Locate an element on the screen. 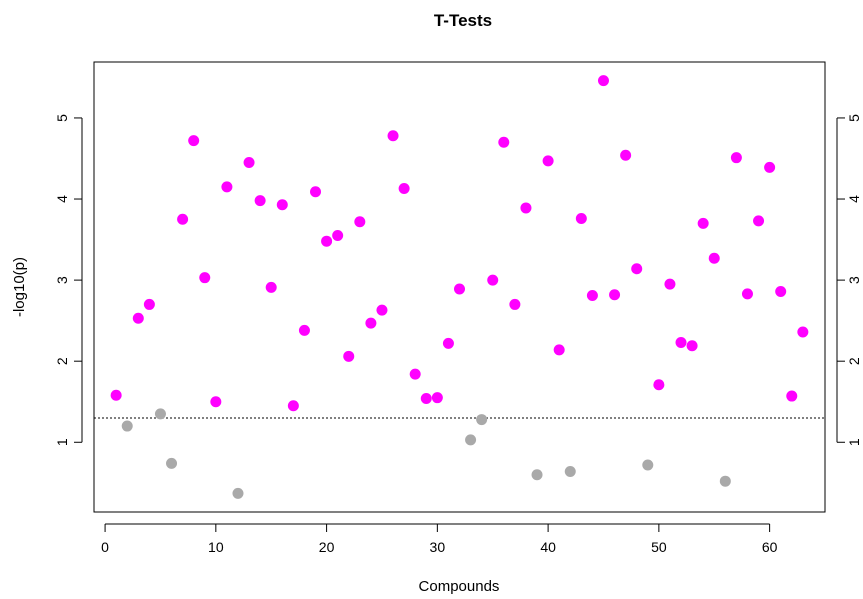 This screenshot has width=863, height=599. x-axis: 0 10 20 30 40 50 60 is located at coordinates (439, 539).